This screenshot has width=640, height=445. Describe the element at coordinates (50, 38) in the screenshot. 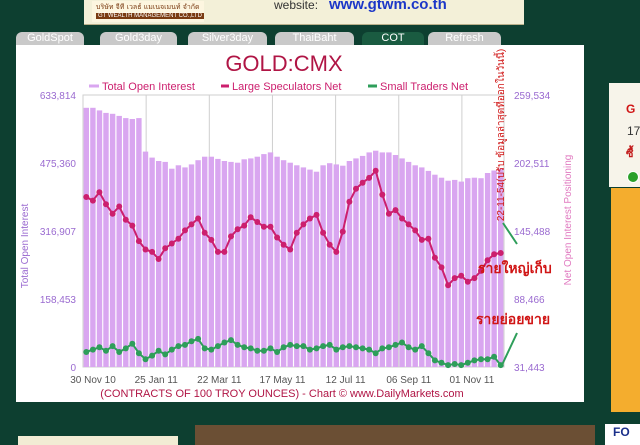

I see `tab-goldspot: GoldSpot` at that location.